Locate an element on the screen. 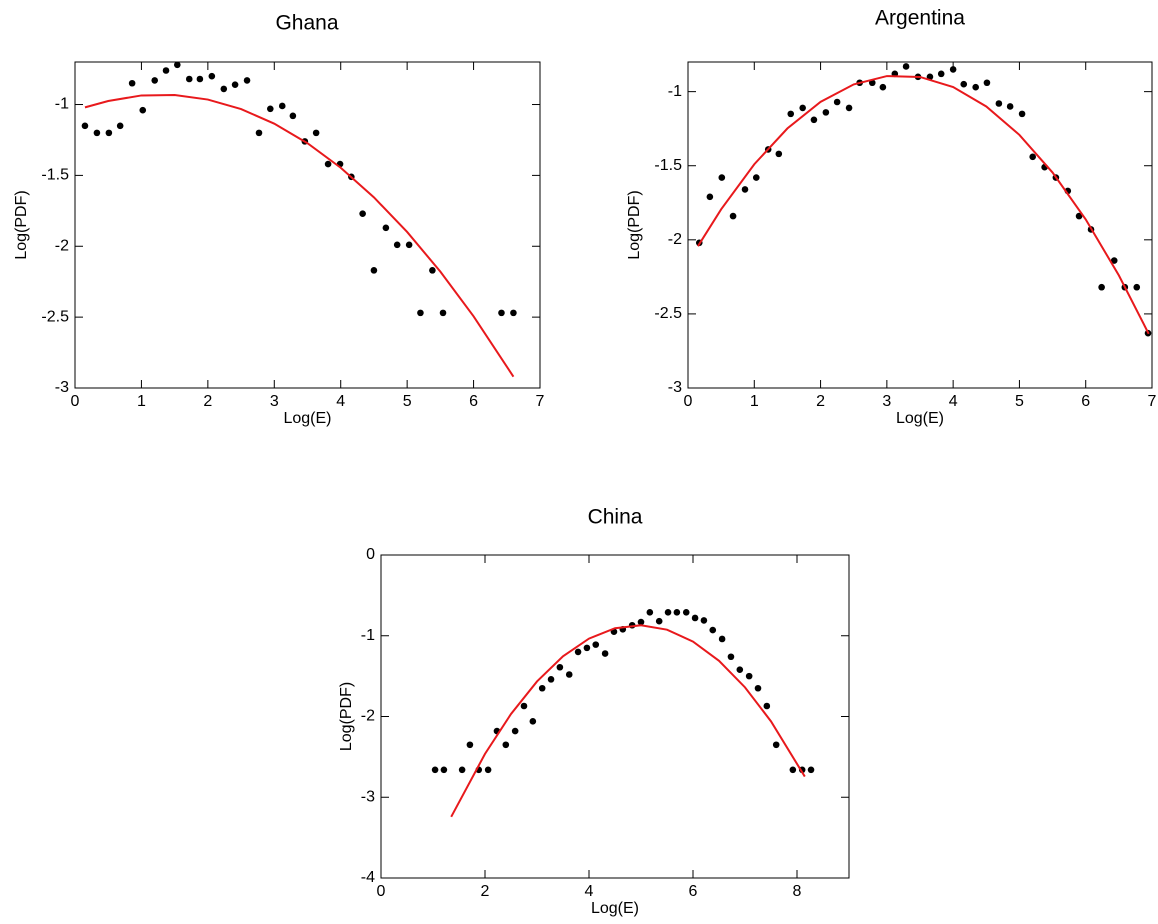  chart-title: Argentina is located at coordinates (920, 18).